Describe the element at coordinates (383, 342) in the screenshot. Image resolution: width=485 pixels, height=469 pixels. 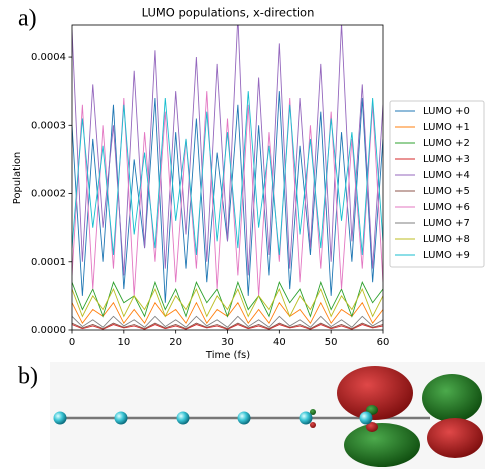
I see `x-tick-label: 60` at that location.